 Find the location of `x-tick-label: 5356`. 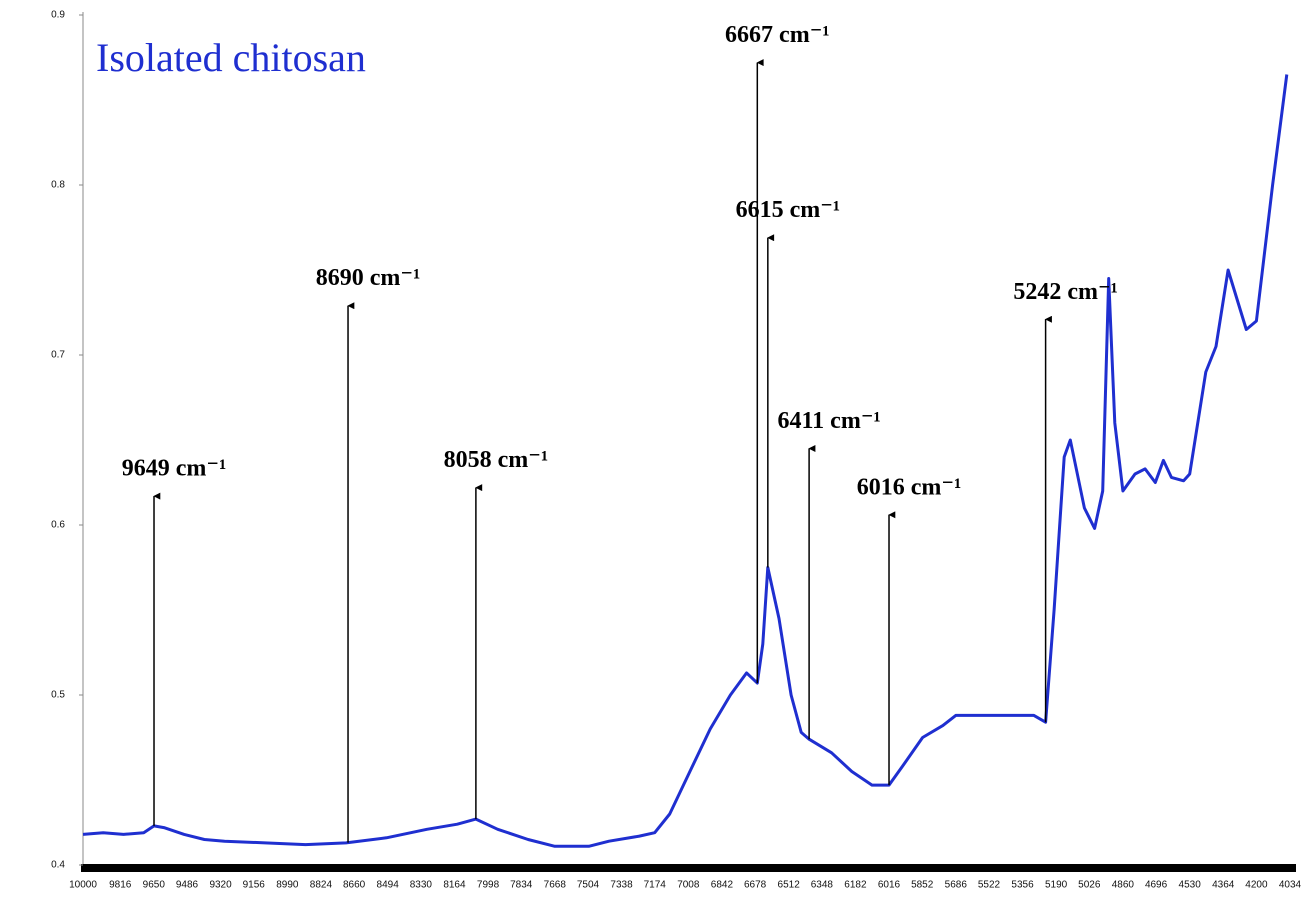

x-tick-label: 5356 is located at coordinates (1022, 885).